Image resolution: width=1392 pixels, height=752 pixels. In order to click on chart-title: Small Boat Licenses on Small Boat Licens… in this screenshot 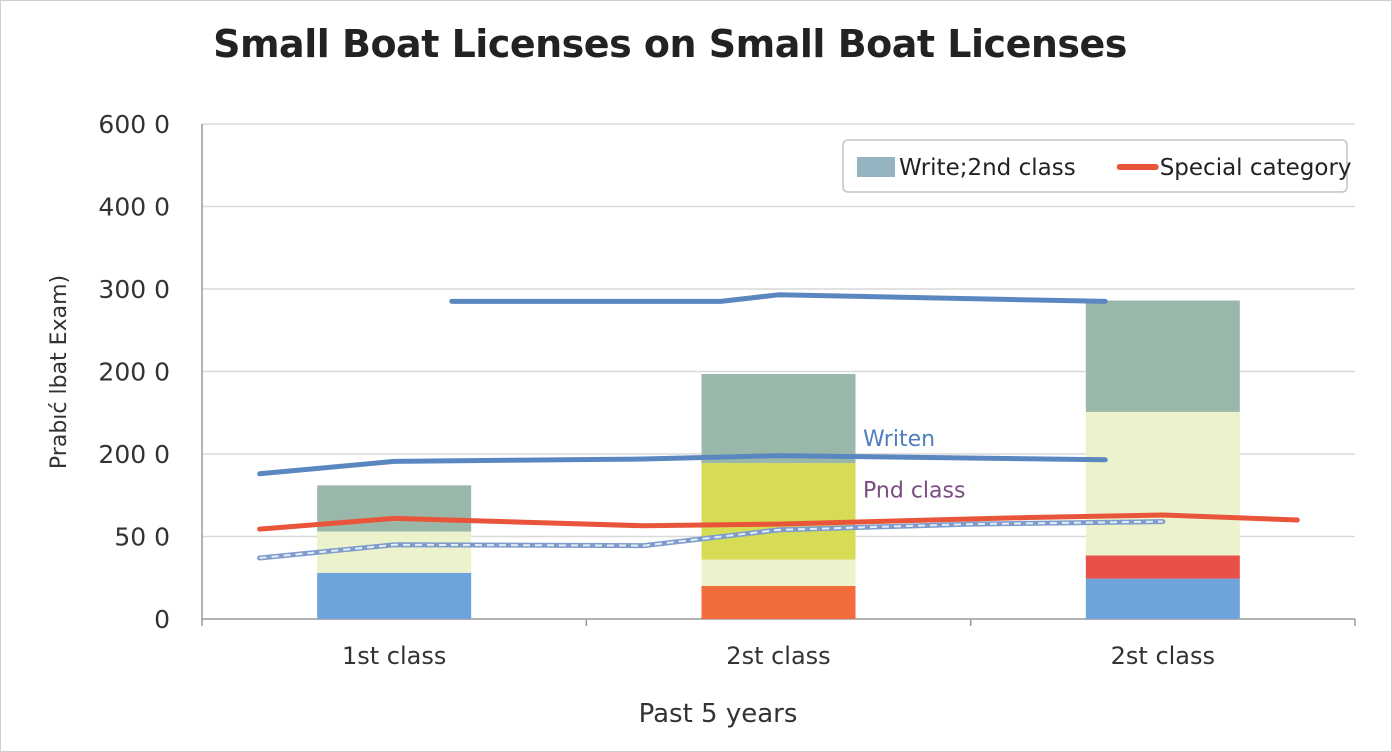, I will do `click(670, 44)`.